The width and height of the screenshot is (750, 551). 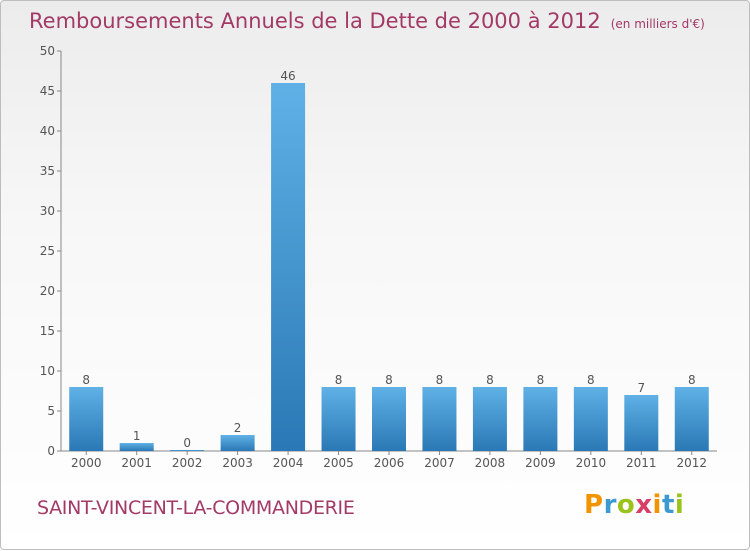 What do you see at coordinates (489, 419) in the screenshot?
I see `bar-2008` at bounding box center [489, 419].